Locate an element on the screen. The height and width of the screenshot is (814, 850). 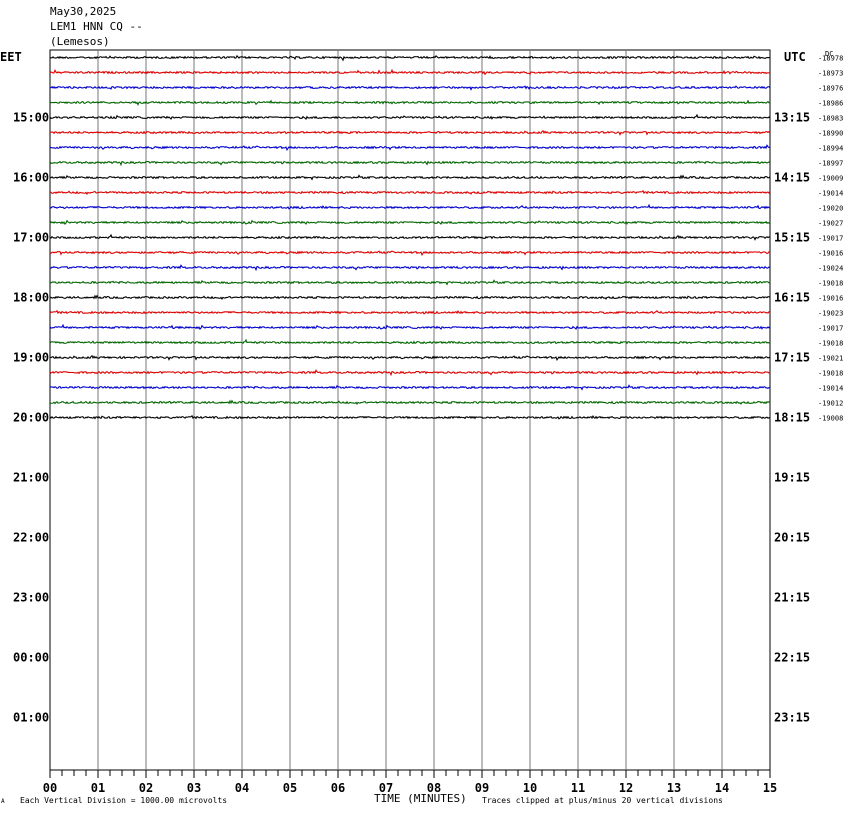
hour-label-right: 22:15 is located at coordinates (792, 658).